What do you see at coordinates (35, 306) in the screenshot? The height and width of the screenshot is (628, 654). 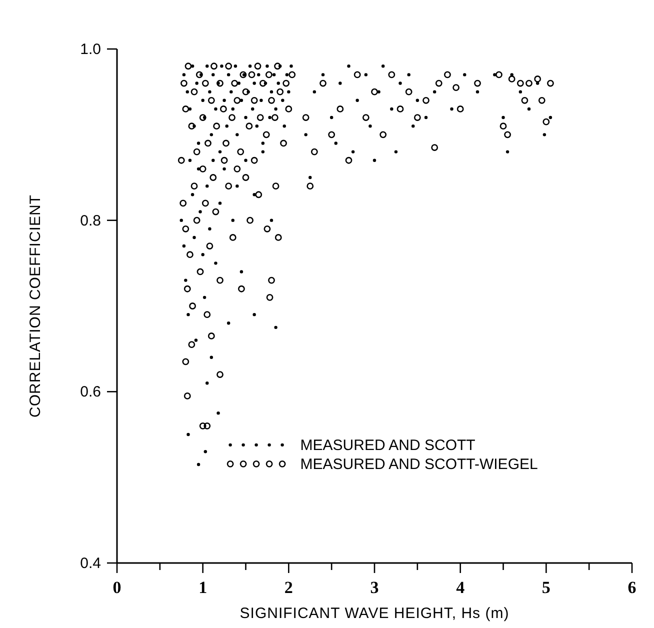 I see `y-axis-title: CORRELATION COEFFICIENT` at bounding box center [35, 306].